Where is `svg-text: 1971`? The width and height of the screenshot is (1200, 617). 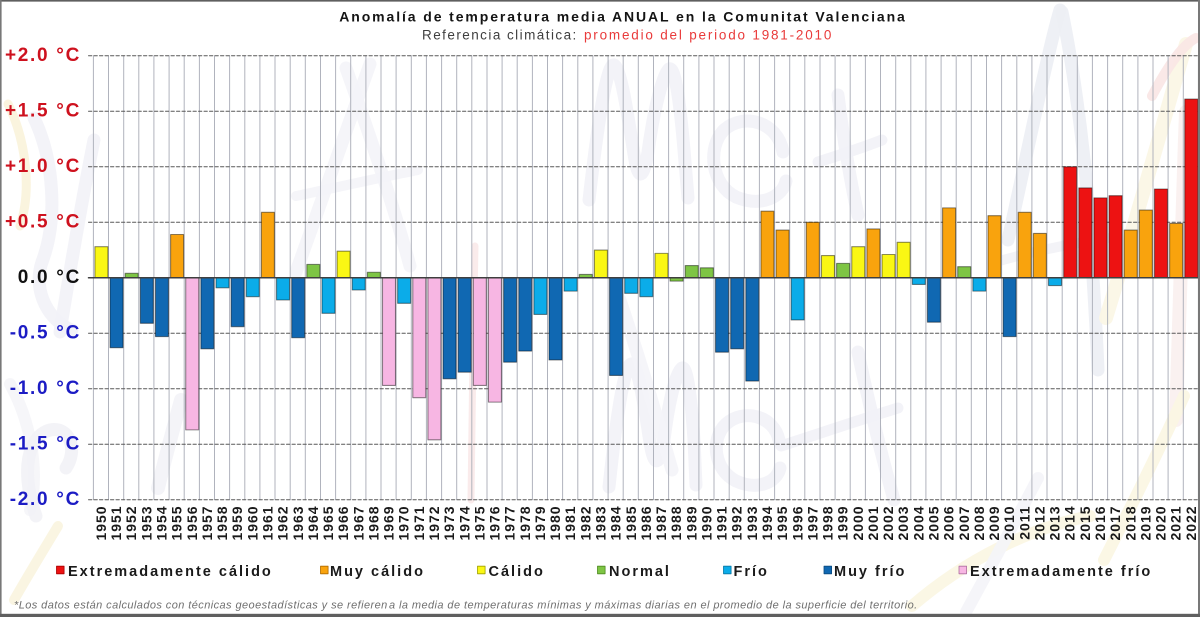 svg-text: 1971 is located at coordinates (419, 523).